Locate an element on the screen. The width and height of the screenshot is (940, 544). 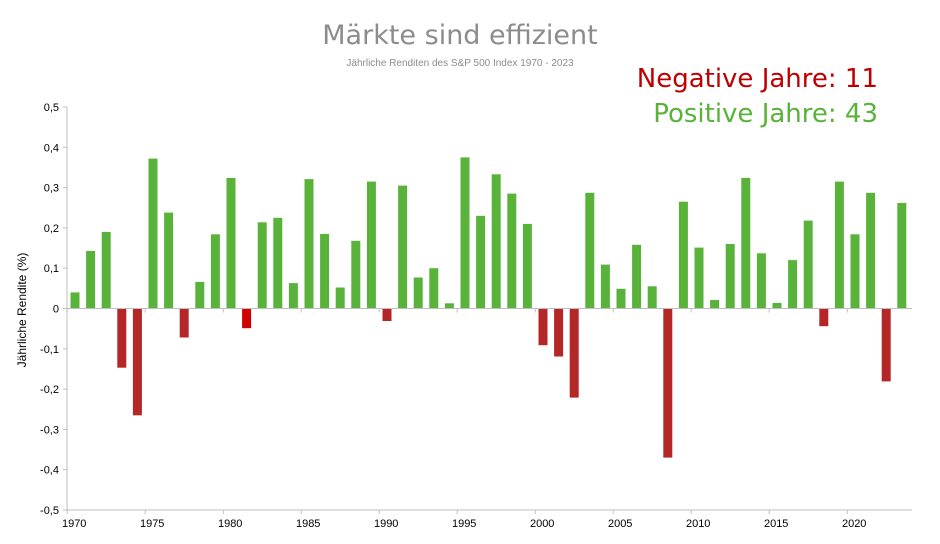
bar-1984 is located at coordinates (293, 296).